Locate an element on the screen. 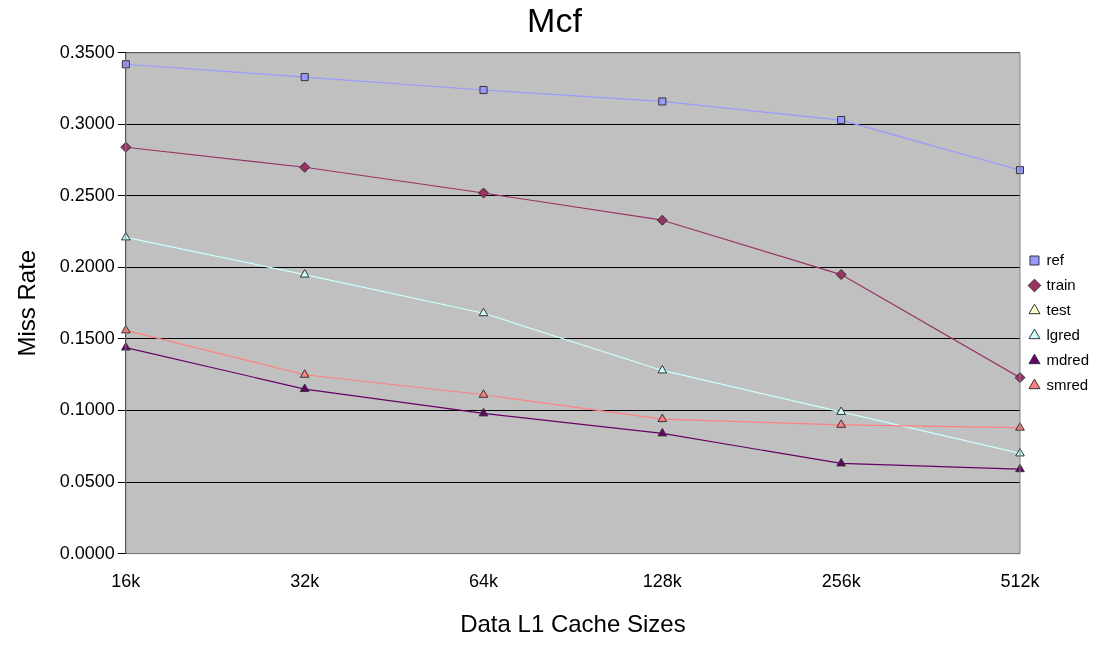 This screenshot has height=650, width=1109. y-tick-label: 0.3000 is located at coordinates (87, 123).